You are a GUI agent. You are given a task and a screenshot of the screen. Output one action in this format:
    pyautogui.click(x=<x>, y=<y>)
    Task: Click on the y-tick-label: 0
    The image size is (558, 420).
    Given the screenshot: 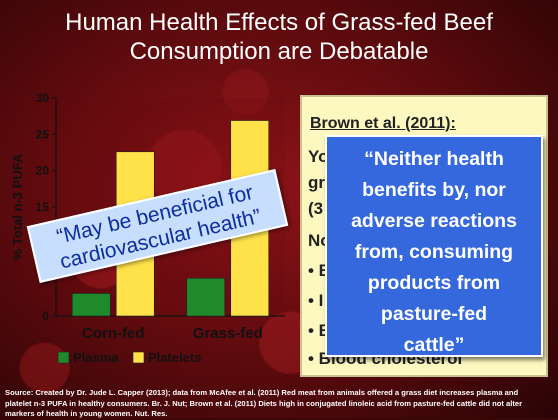 What is the action you would take?
    pyautogui.click(x=45, y=316)
    